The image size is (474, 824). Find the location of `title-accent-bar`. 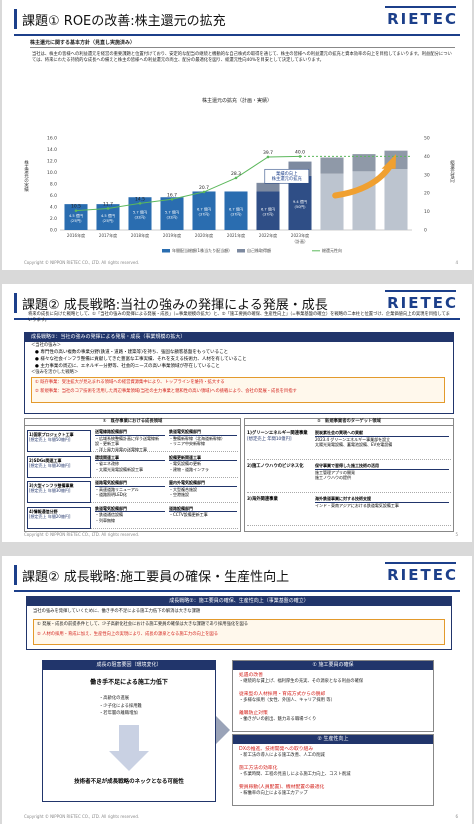

title-accent-bar is located at coordinates (15, 19).